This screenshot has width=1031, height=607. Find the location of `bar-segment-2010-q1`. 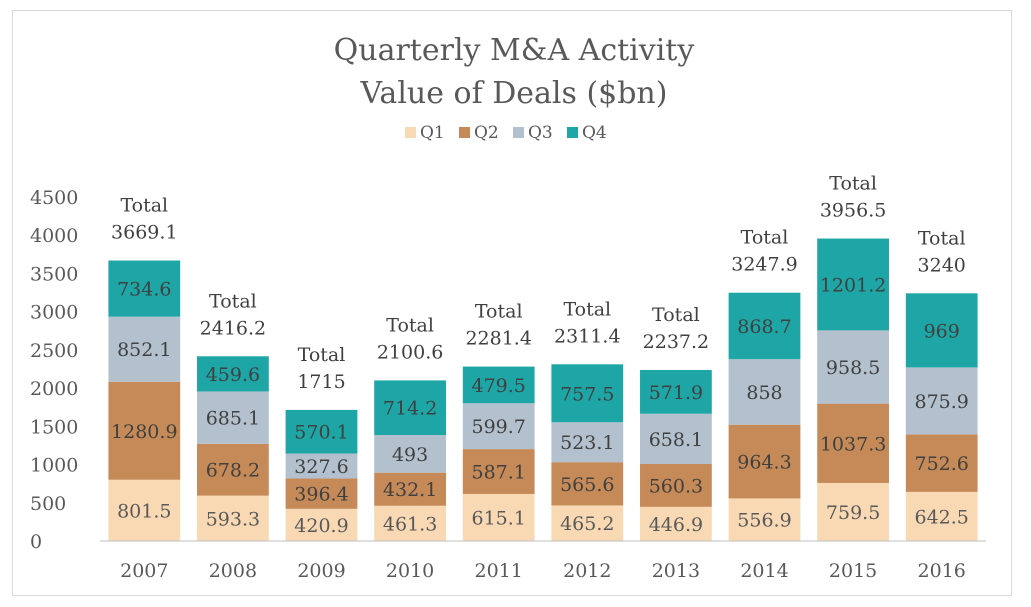

bar-segment-2010-q1 is located at coordinates (410, 523).